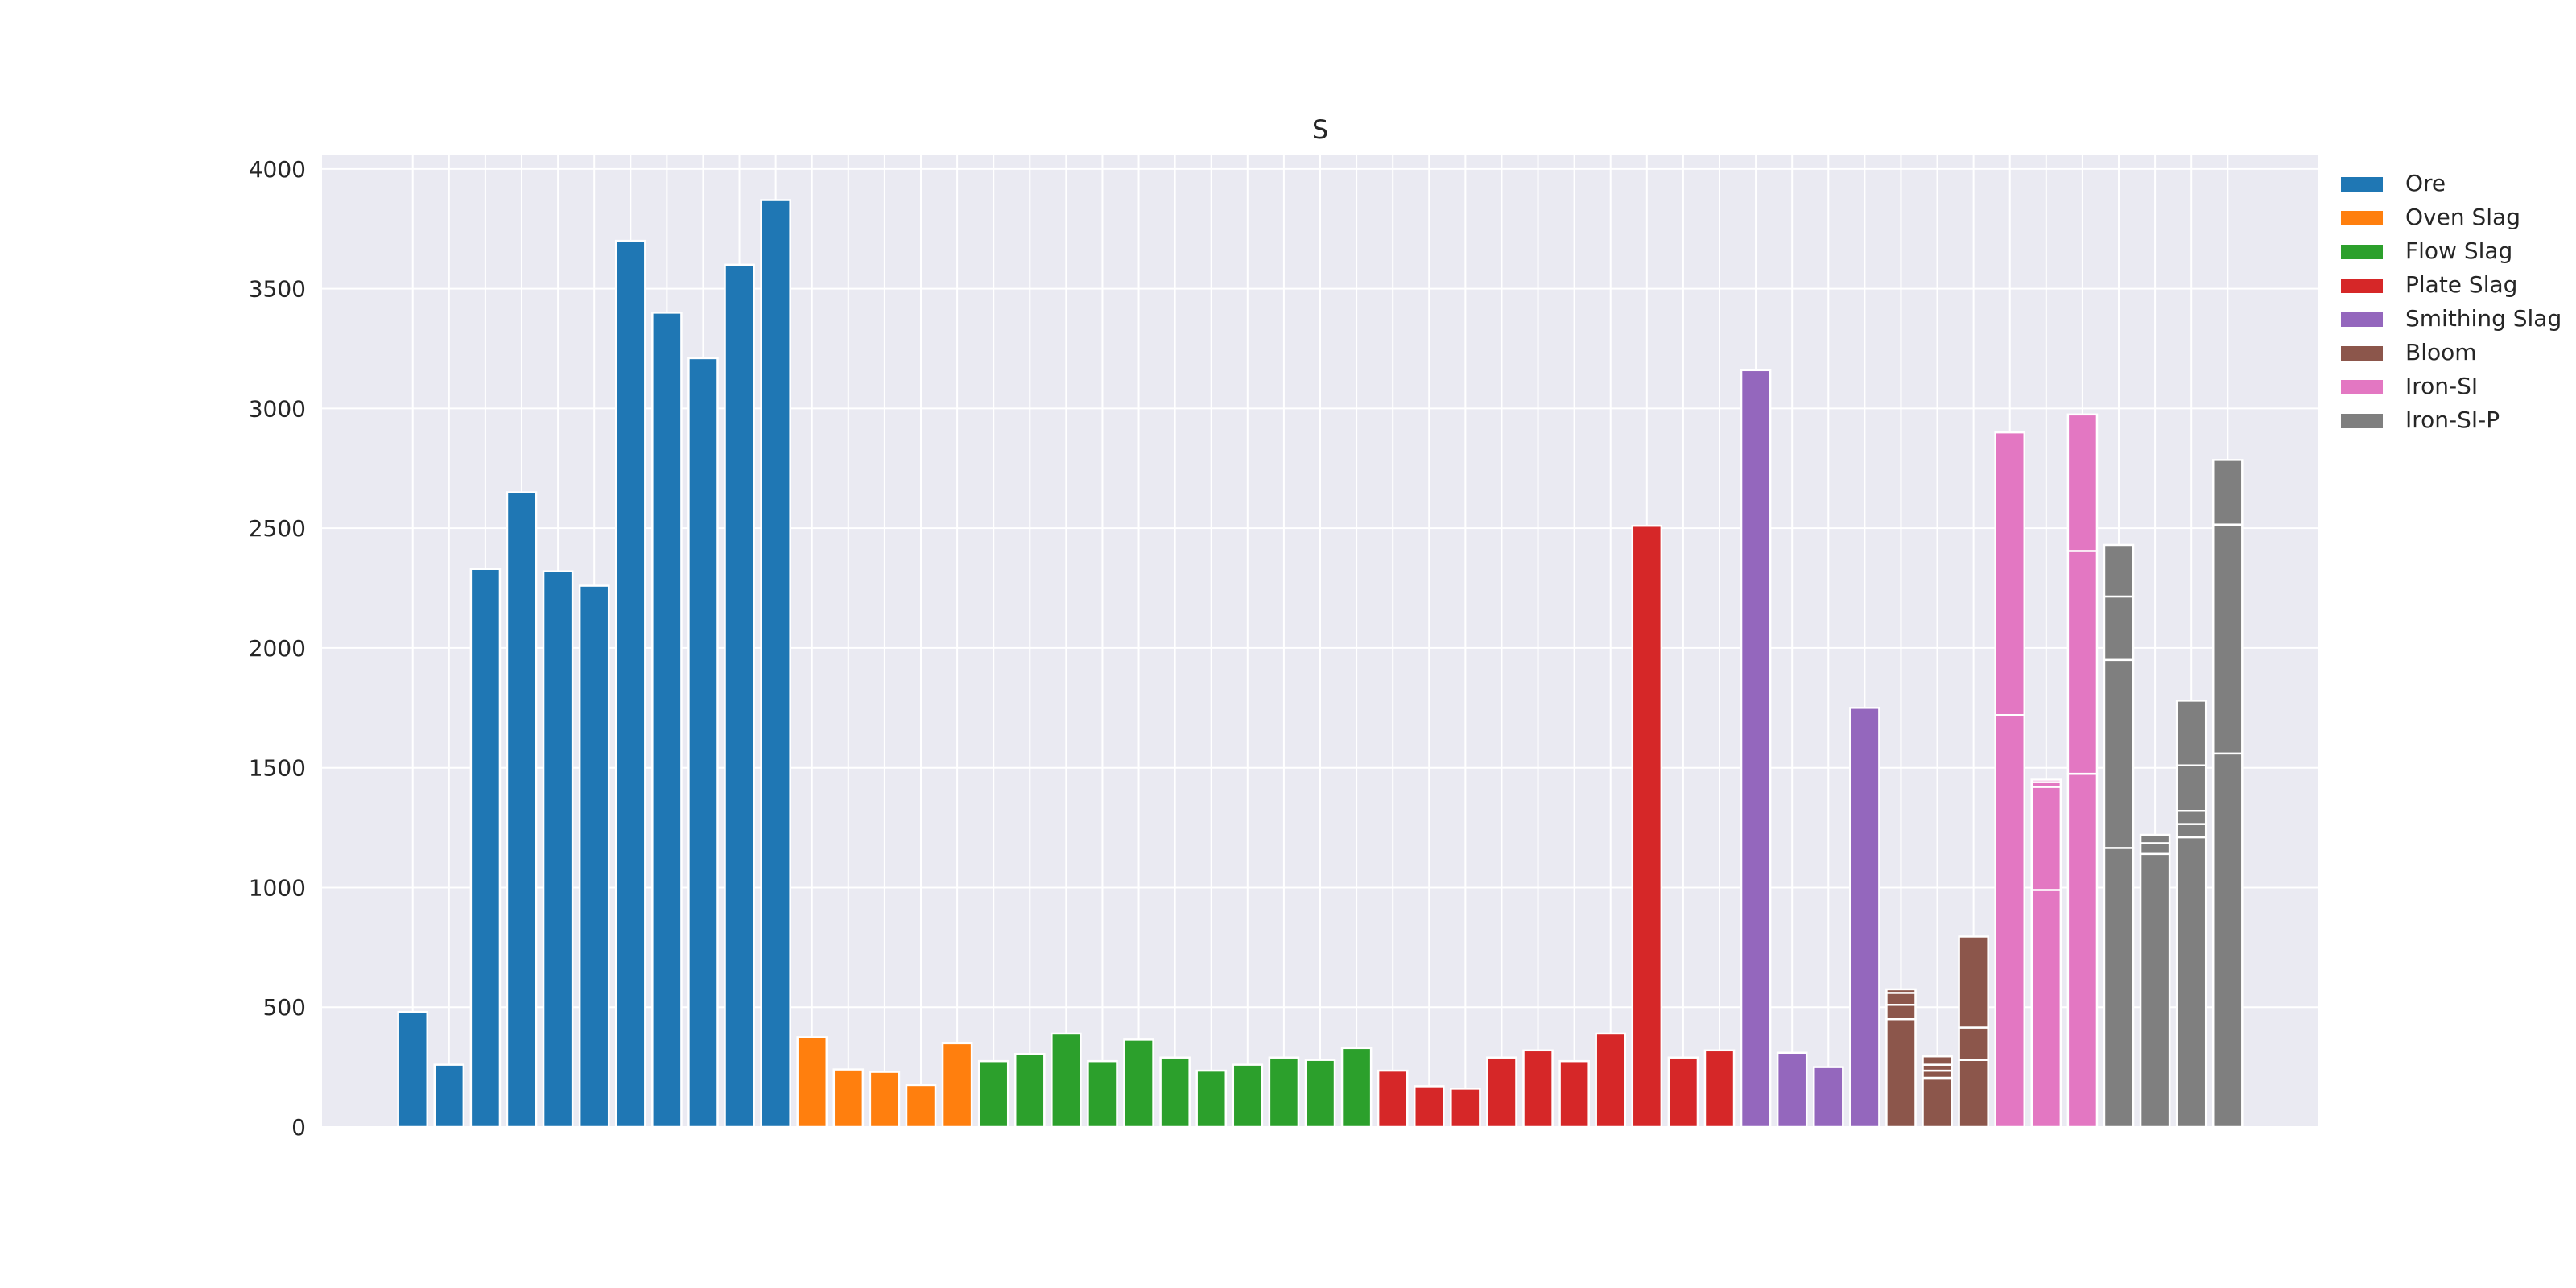 The image size is (2576, 1288). I want to click on y-tick-label: 2000, so click(277, 648).